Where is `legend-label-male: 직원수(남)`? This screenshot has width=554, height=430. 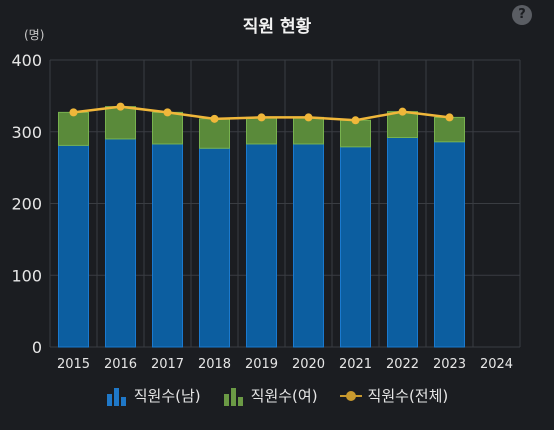 legend-label-male: 직원수(남) is located at coordinates (167, 396).